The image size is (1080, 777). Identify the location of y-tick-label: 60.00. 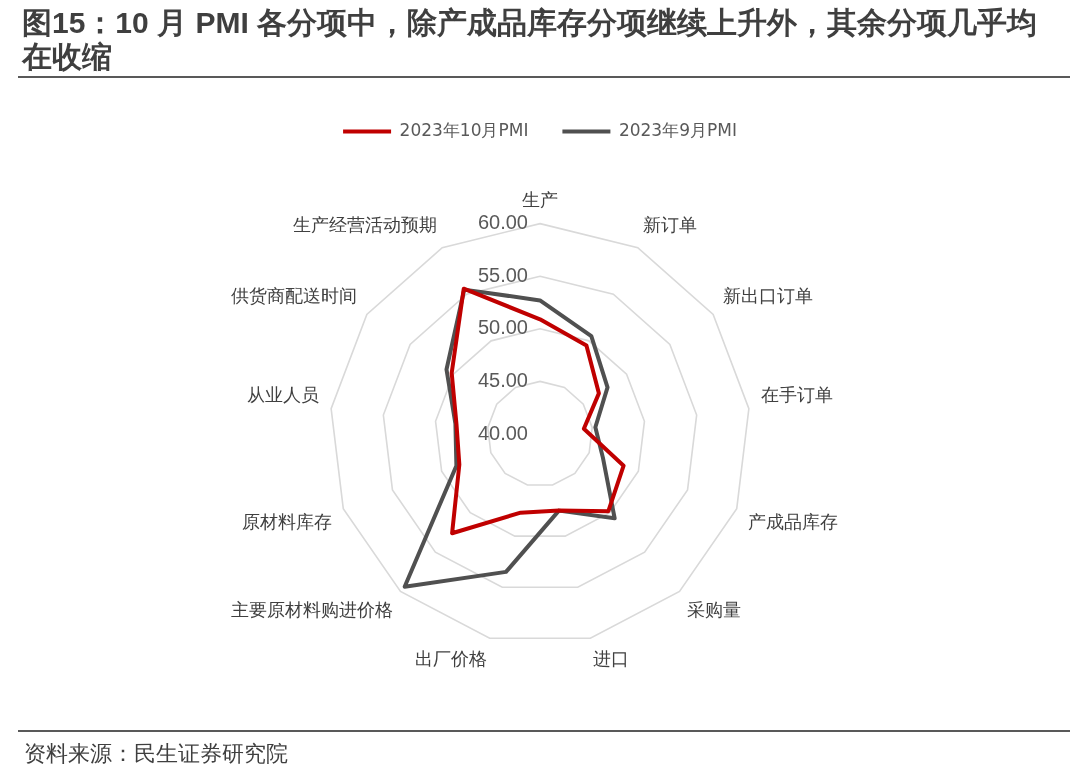
(502, 222).